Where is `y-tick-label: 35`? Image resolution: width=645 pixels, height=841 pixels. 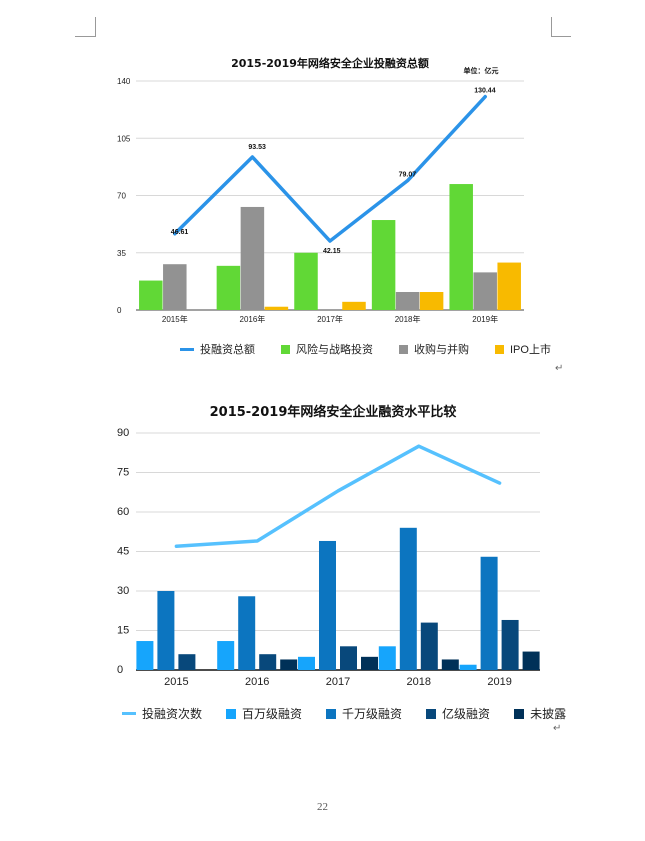
y-tick-label: 35 is located at coordinates (121, 253).